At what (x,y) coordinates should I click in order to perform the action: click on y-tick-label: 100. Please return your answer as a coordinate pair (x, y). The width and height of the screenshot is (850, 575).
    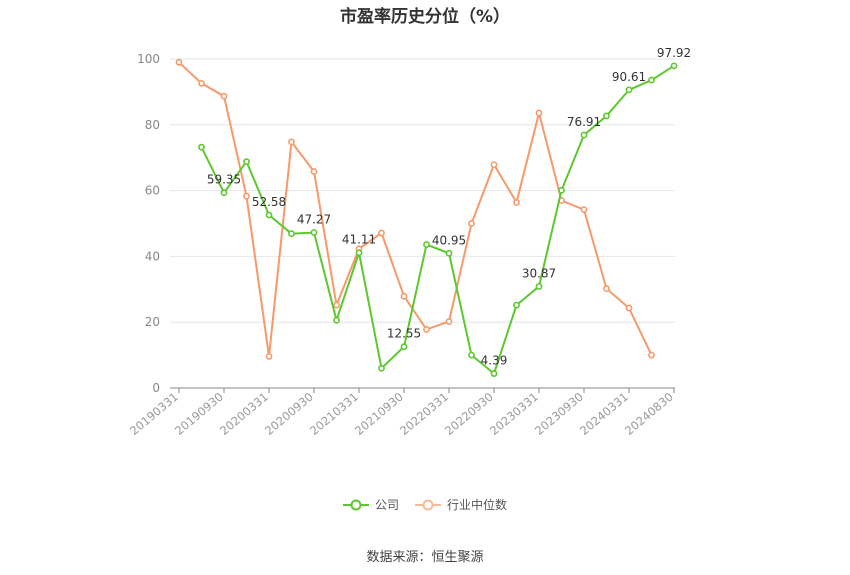
    Looking at the image, I should click on (148, 59).